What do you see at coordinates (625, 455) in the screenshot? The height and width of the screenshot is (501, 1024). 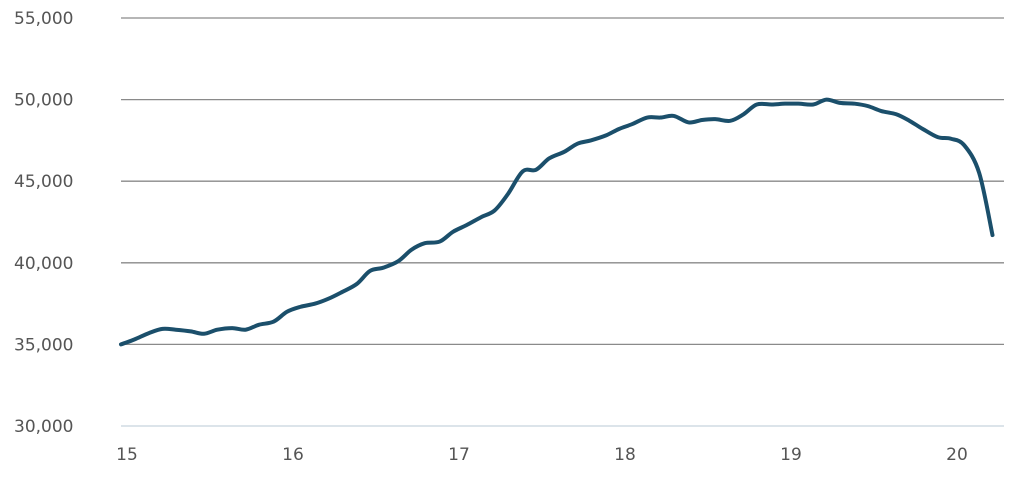 I see `x-tick-label-18: 18` at bounding box center [625, 455].